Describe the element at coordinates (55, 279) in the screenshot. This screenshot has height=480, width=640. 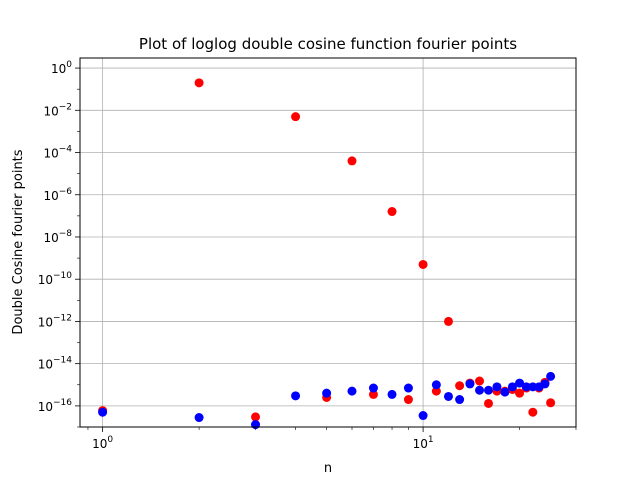
I see `y-tick-label: 10⁻¹⁰` at that location.